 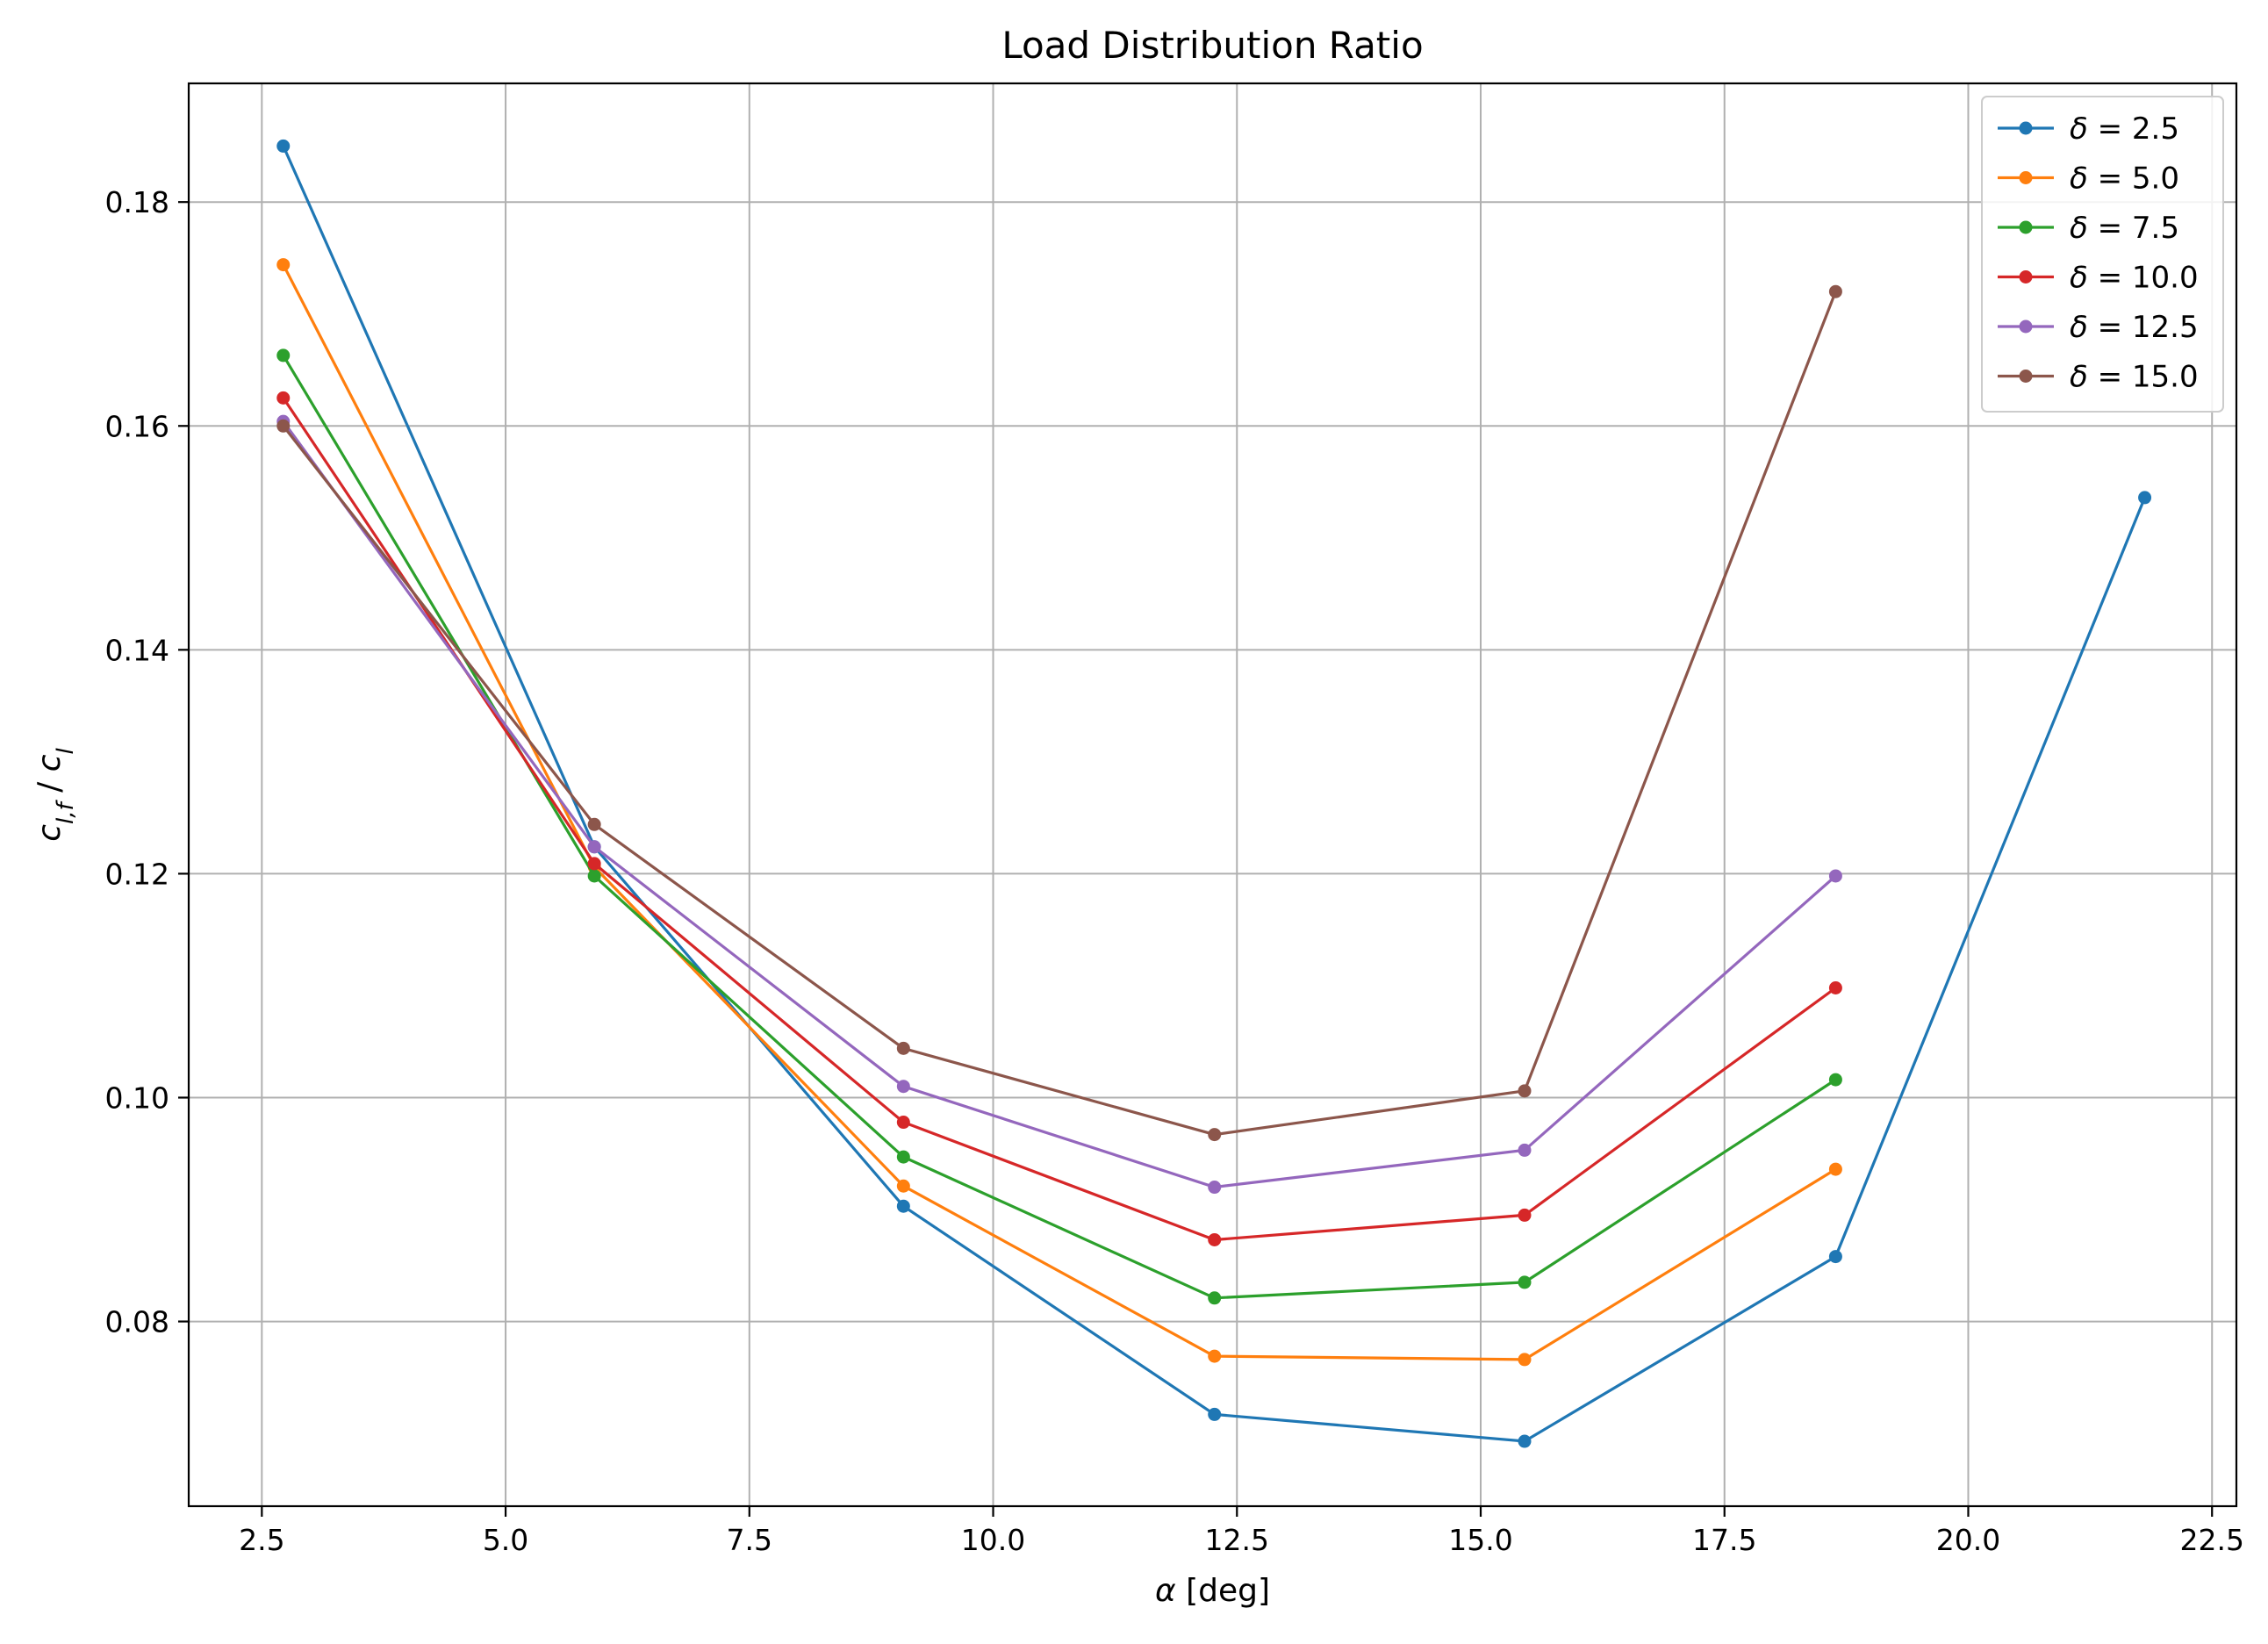 I want to click on x-tick-label: 22.5, so click(x=2211, y=1540).